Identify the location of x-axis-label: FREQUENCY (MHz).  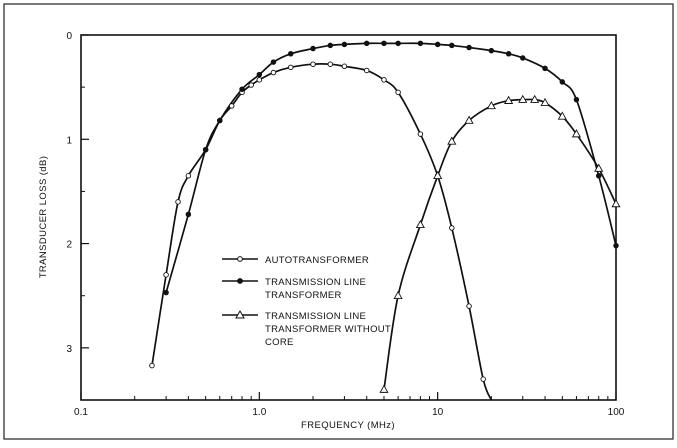
(348, 425).